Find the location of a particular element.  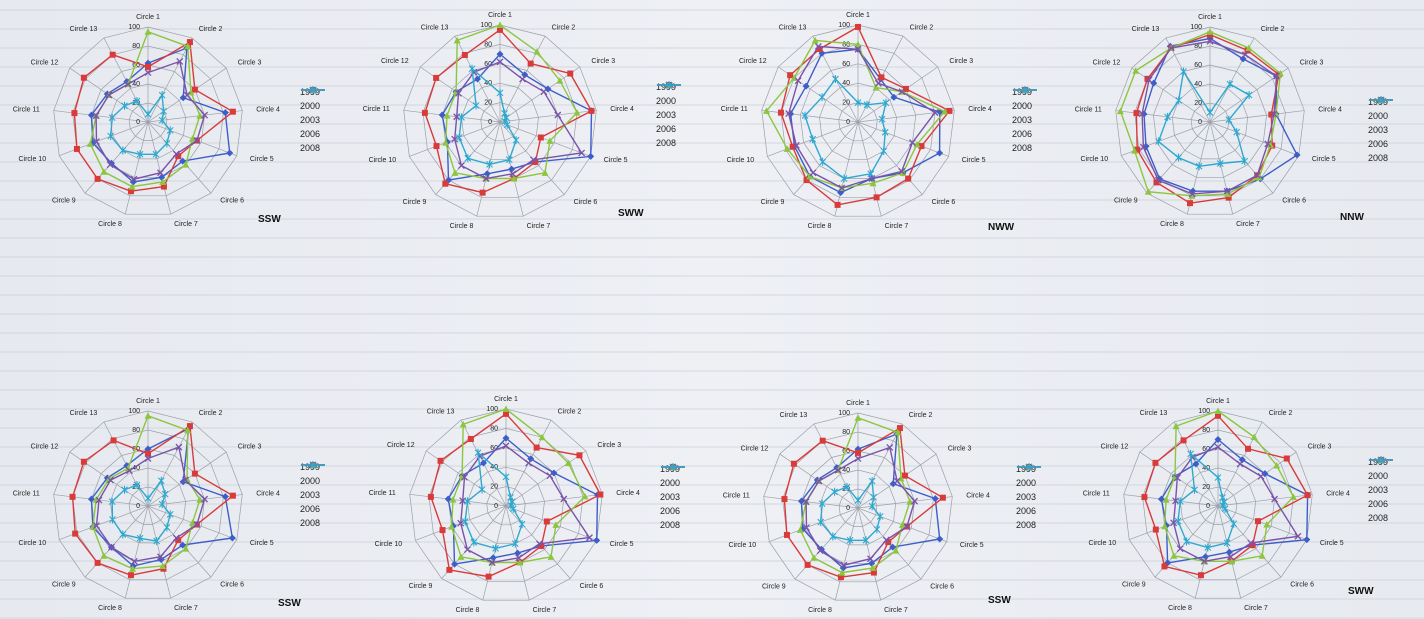

legend-entry: 2008 is located at coordinates (668, 115).